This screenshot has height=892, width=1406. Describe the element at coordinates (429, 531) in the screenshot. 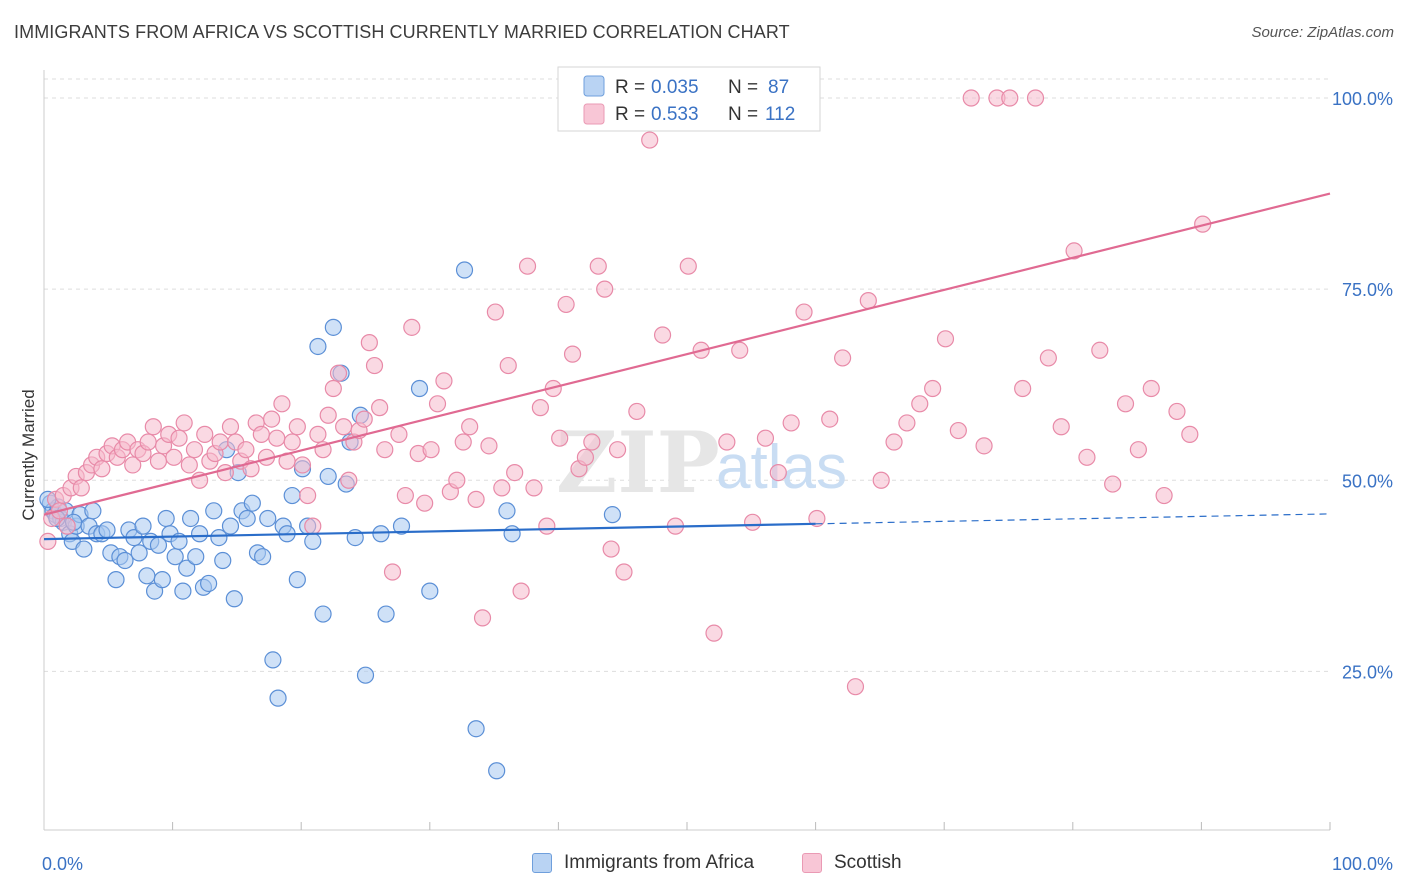

I see `trend-line-immigrants` at that location.